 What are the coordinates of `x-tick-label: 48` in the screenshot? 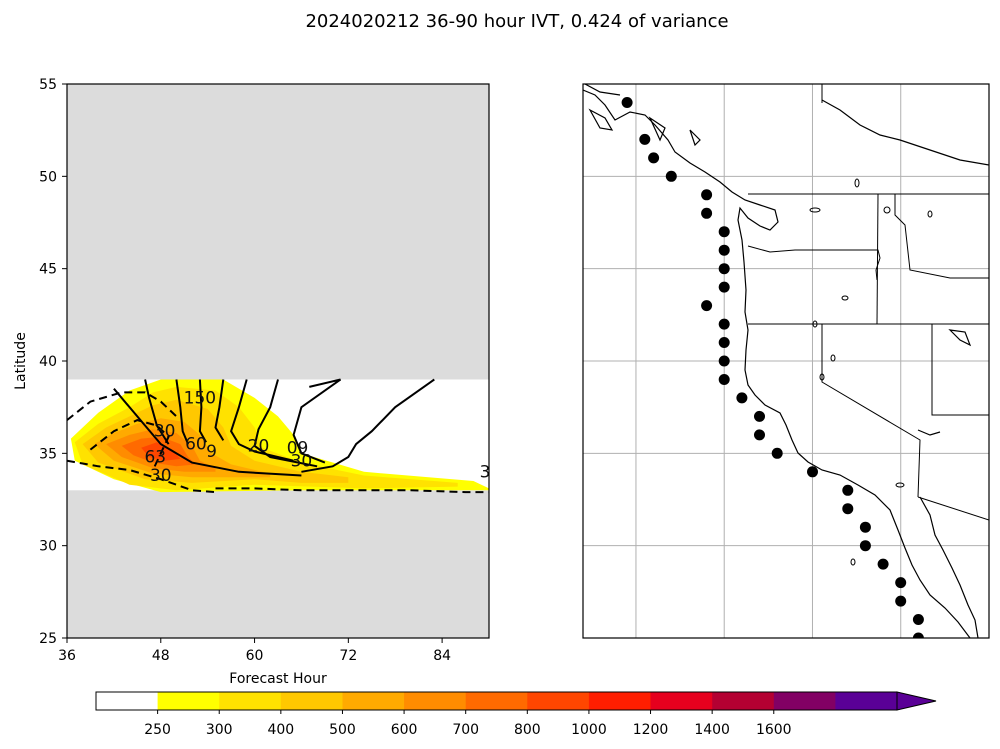 It's located at (161, 656).